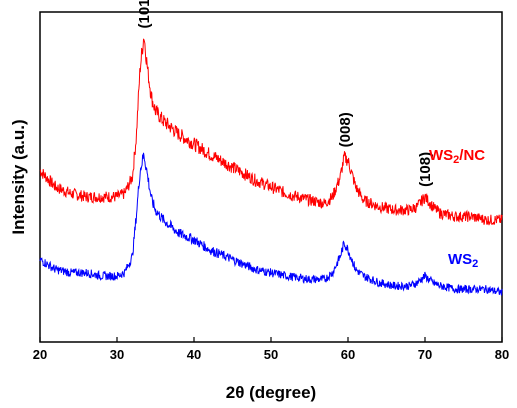  Describe the element at coordinates (425, 354) in the screenshot. I see `x-tick-label: 70` at that location.